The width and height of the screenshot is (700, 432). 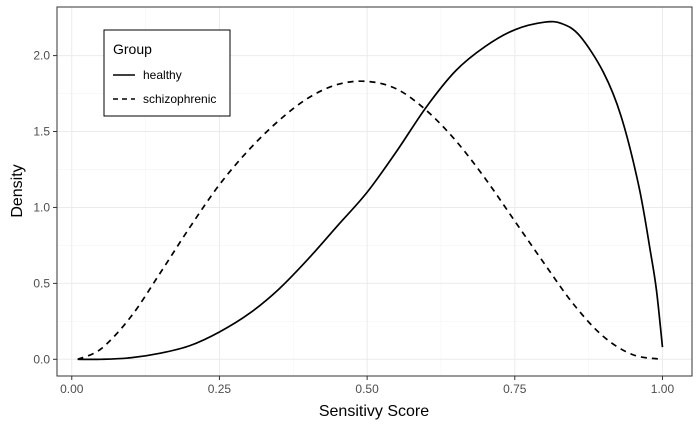 I want to click on y-tick-label: 1.0, so click(x=41, y=207).